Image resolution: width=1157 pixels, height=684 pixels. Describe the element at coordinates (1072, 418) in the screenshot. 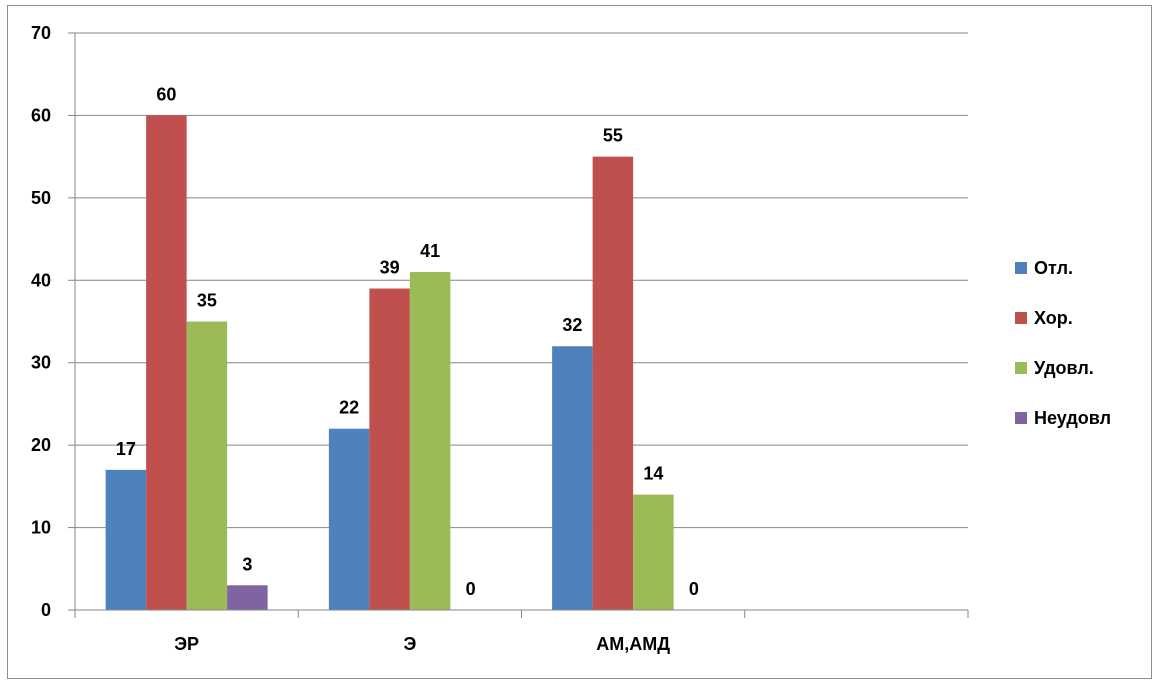

I see `legend-label: Неудовл` at that location.